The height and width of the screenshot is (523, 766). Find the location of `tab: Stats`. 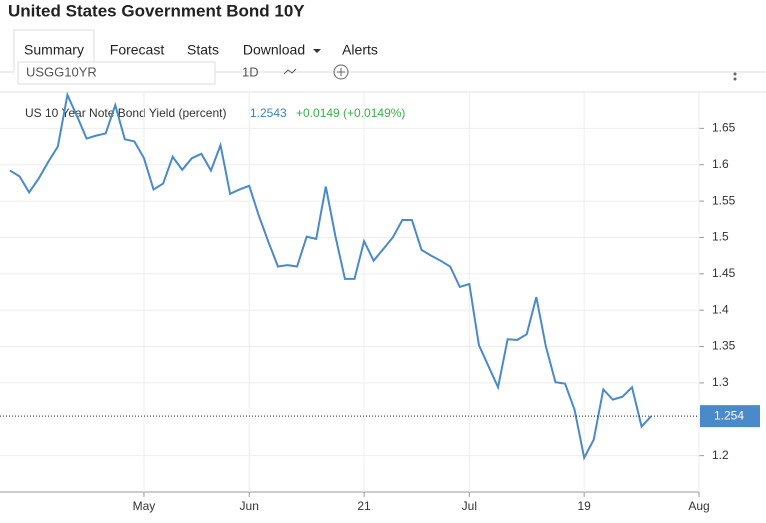

tab: Stats is located at coordinates (203, 50).